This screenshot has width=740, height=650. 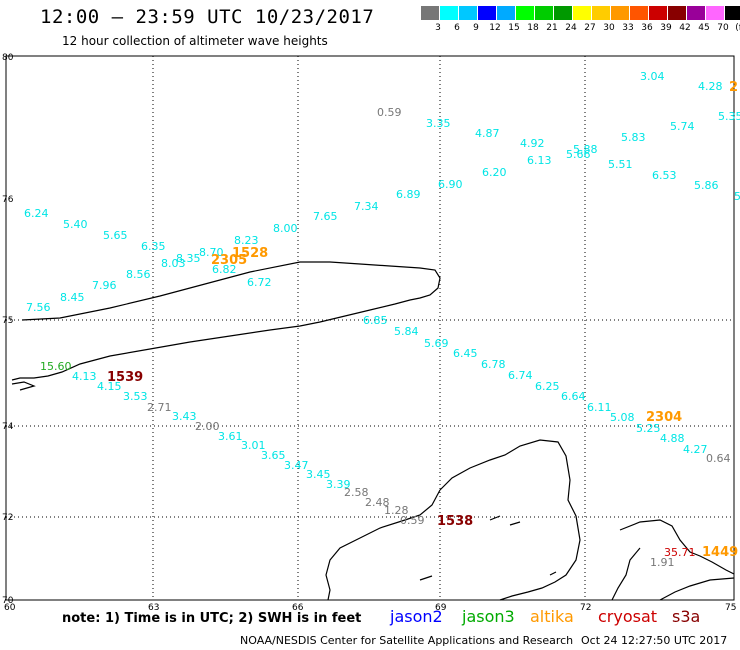 What do you see at coordinates (723, 28) in the screenshot?
I see `color-scale-label: 70` at bounding box center [723, 28].